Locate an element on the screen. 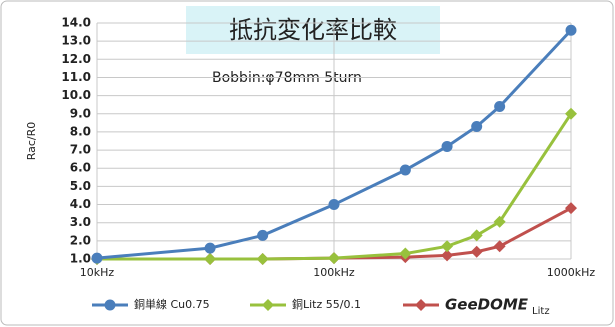 The width and height of the screenshot is (615, 327). legend-label-subscript: Litz is located at coordinates (541, 311).